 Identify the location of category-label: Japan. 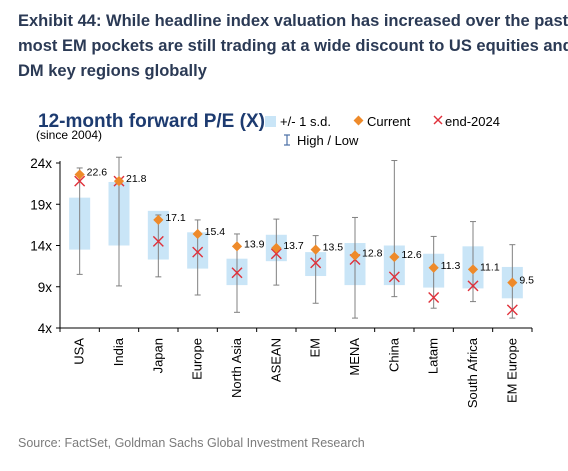
(157, 355).